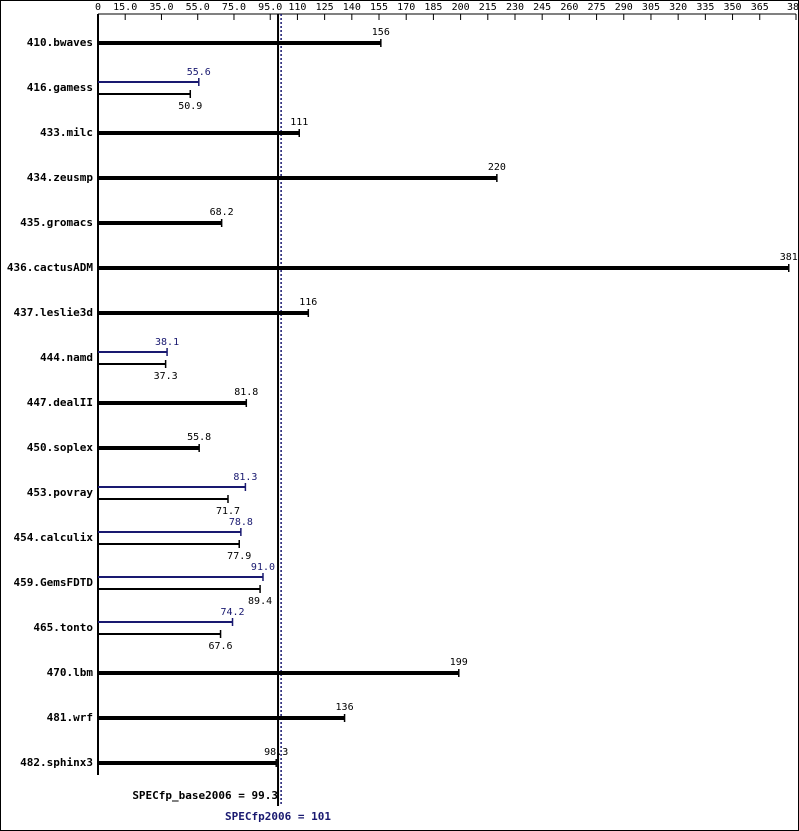  What do you see at coordinates (299, 122) in the screenshot?
I see `value-label: 111` at bounding box center [299, 122].